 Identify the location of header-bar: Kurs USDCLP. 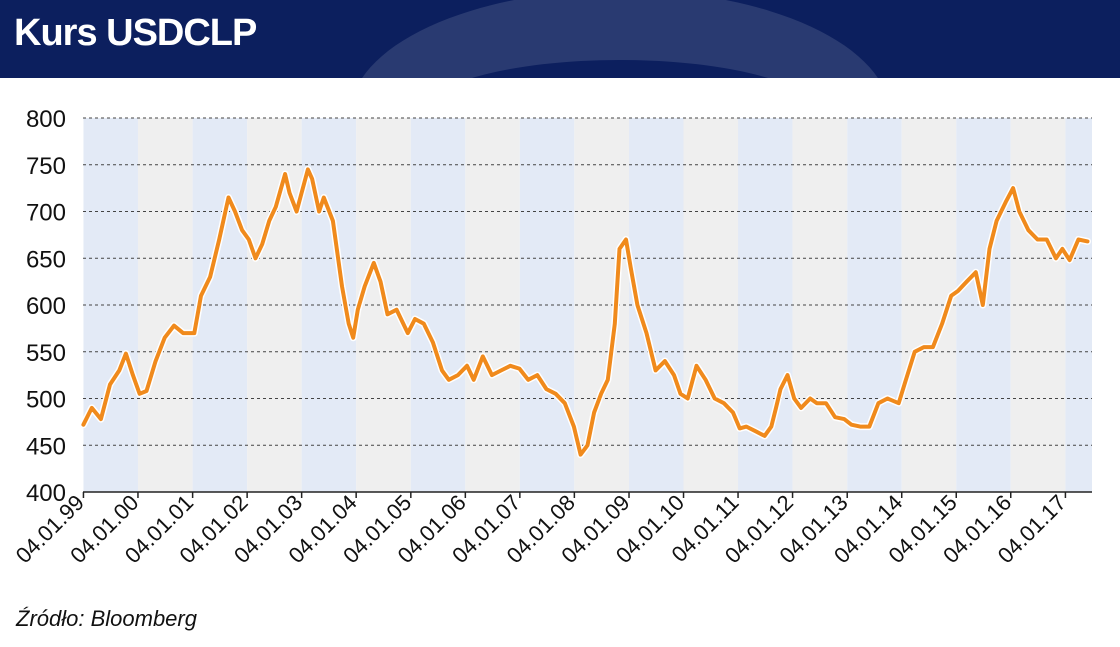
(560, 39).